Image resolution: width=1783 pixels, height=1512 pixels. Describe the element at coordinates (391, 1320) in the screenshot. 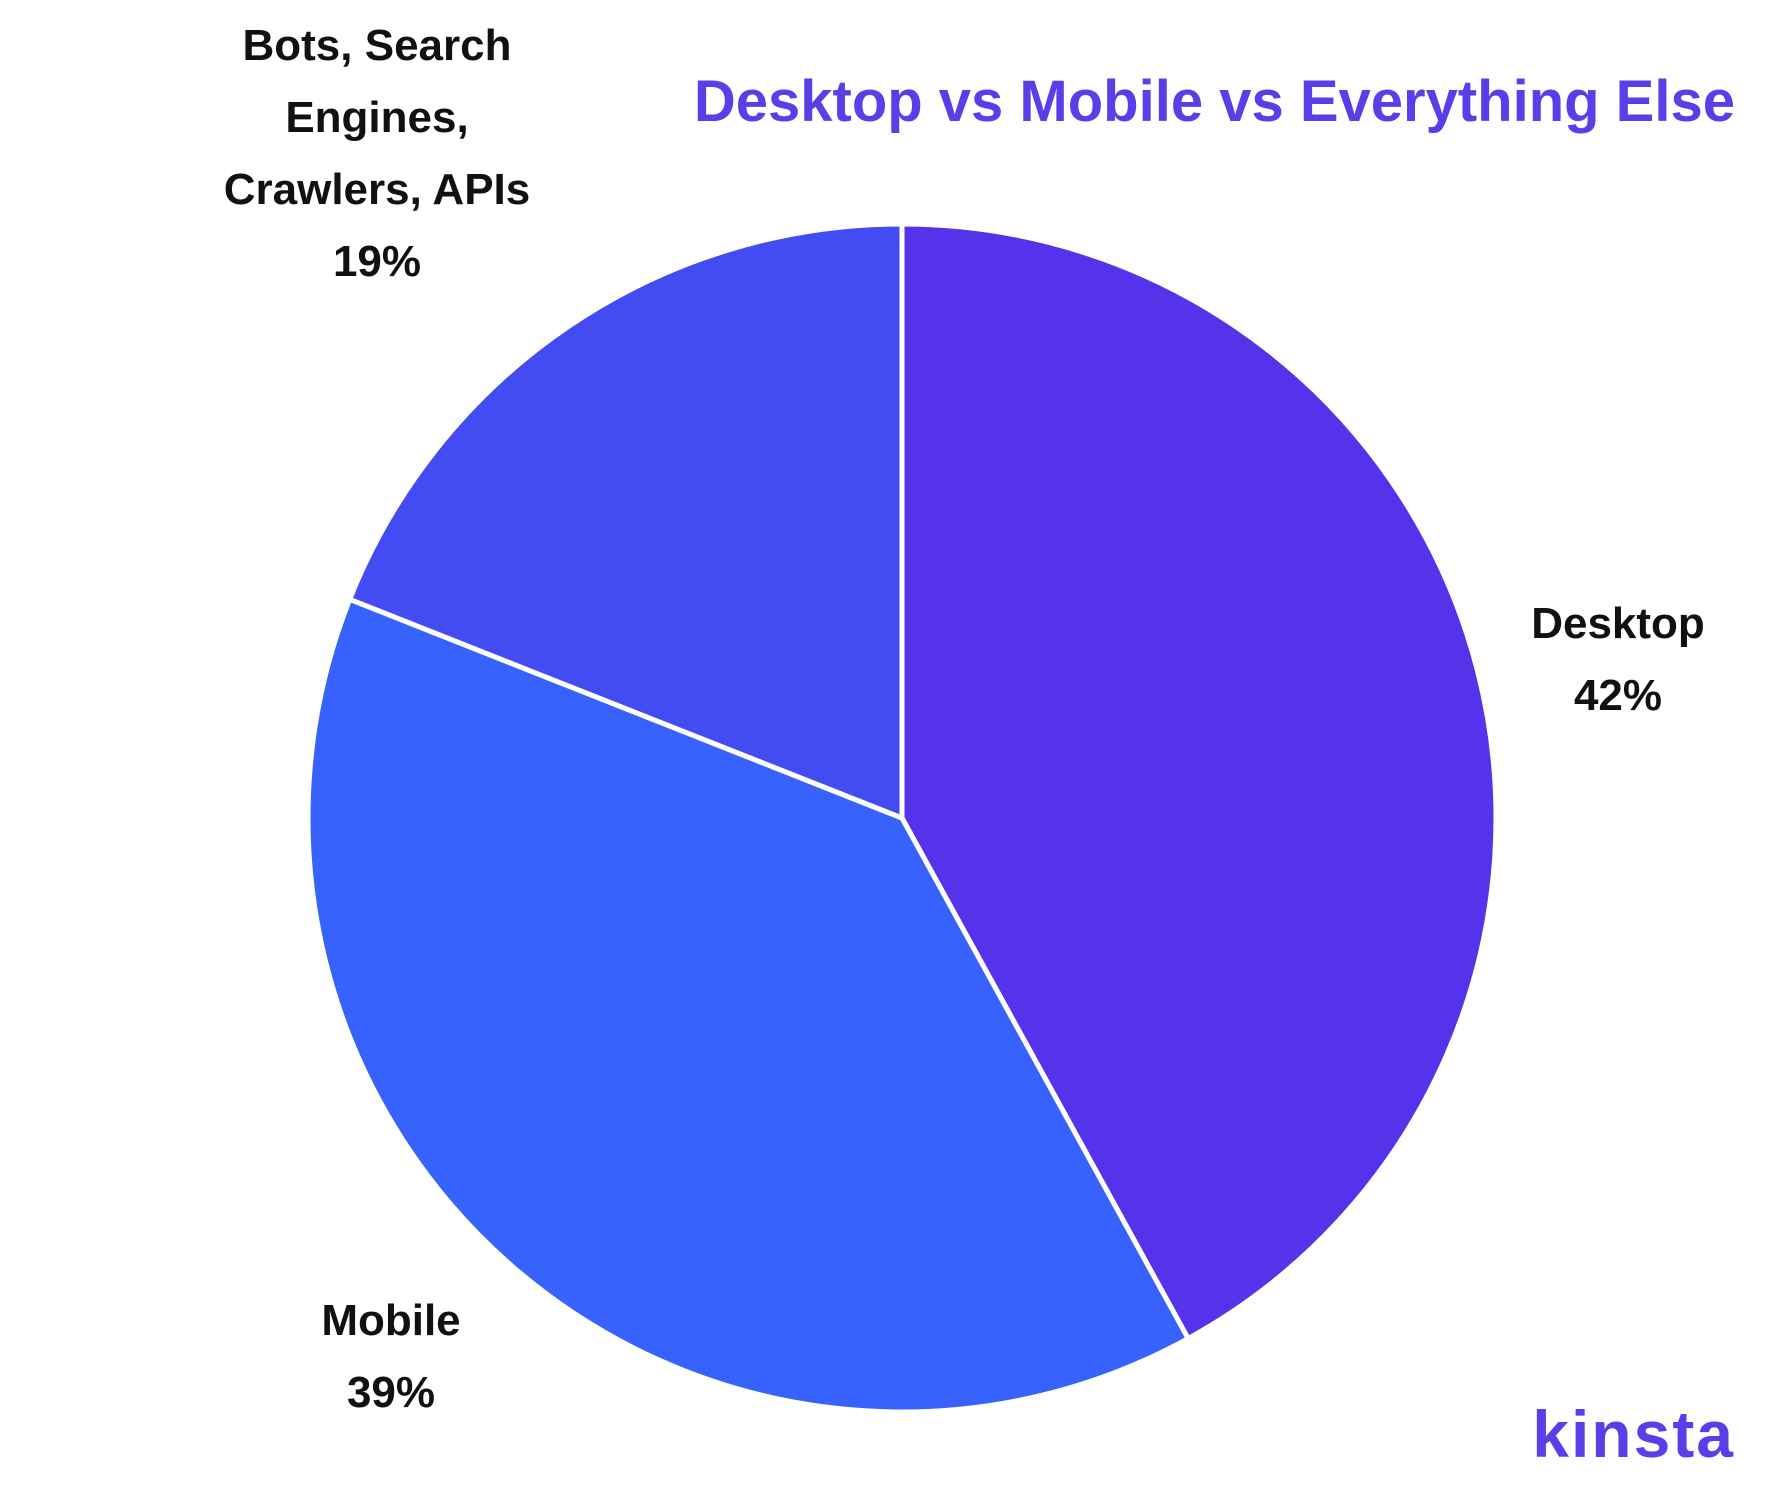

I see `category-label: Mobile` at that location.